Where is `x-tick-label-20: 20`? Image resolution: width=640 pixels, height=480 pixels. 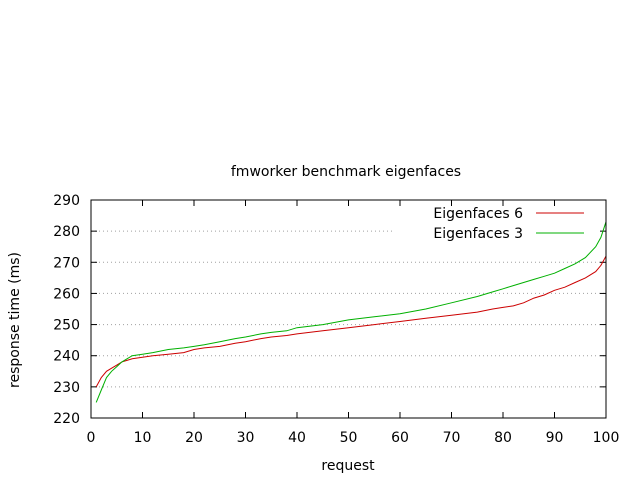 x-tick-label-20: 20 is located at coordinates (194, 438).